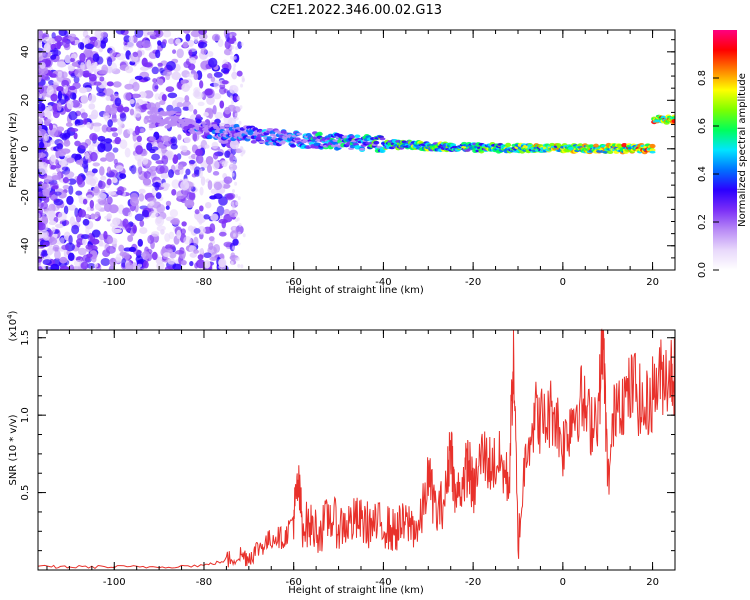 The height and width of the screenshot is (600, 750). Describe the element at coordinates (13, 449) in the screenshot. I see `snr-y-label: SNR (10 * v/v)` at that location.